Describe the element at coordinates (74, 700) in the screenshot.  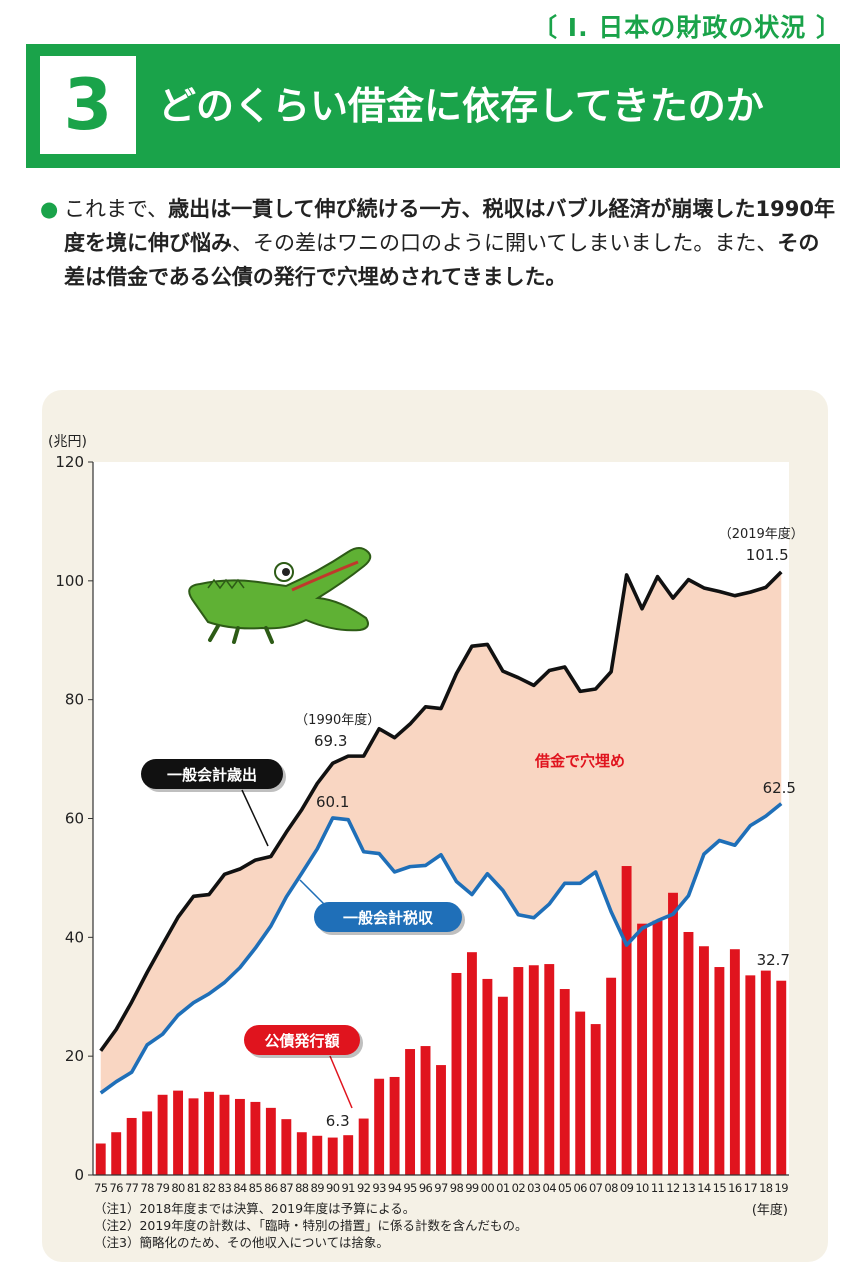
I see `y-tick-label: 80` at that location.